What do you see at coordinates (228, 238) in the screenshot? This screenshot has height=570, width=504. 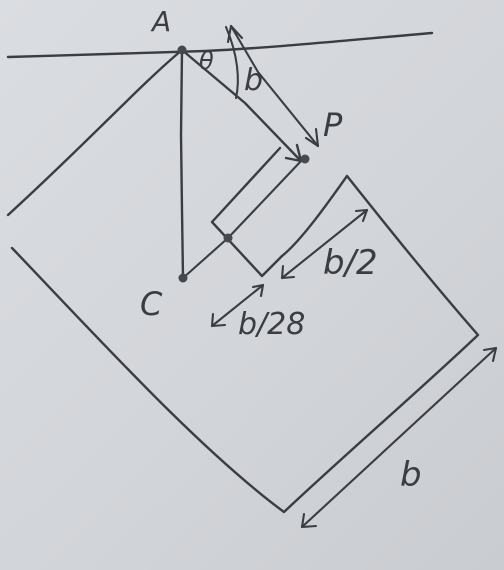 I see `rectangle-center-point` at bounding box center [228, 238].